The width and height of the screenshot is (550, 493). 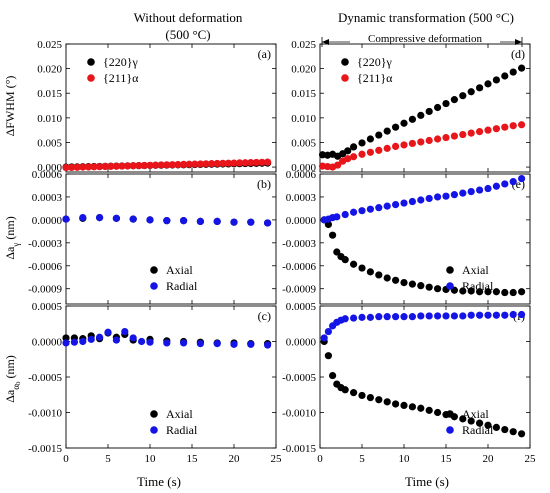 What do you see at coordinates (475, 414) in the screenshot?
I see `legend-label: Axial` at bounding box center [475, 414].